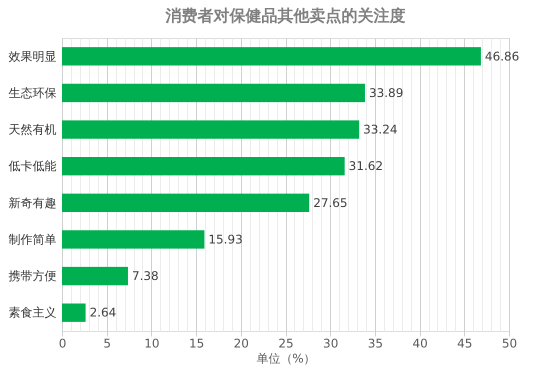 Image resolution: width=535 pixels, height=372 pixels. Describe the element at coordinates (107, 343) in the screenshot. I see `x-tick-label: 5` at that location.